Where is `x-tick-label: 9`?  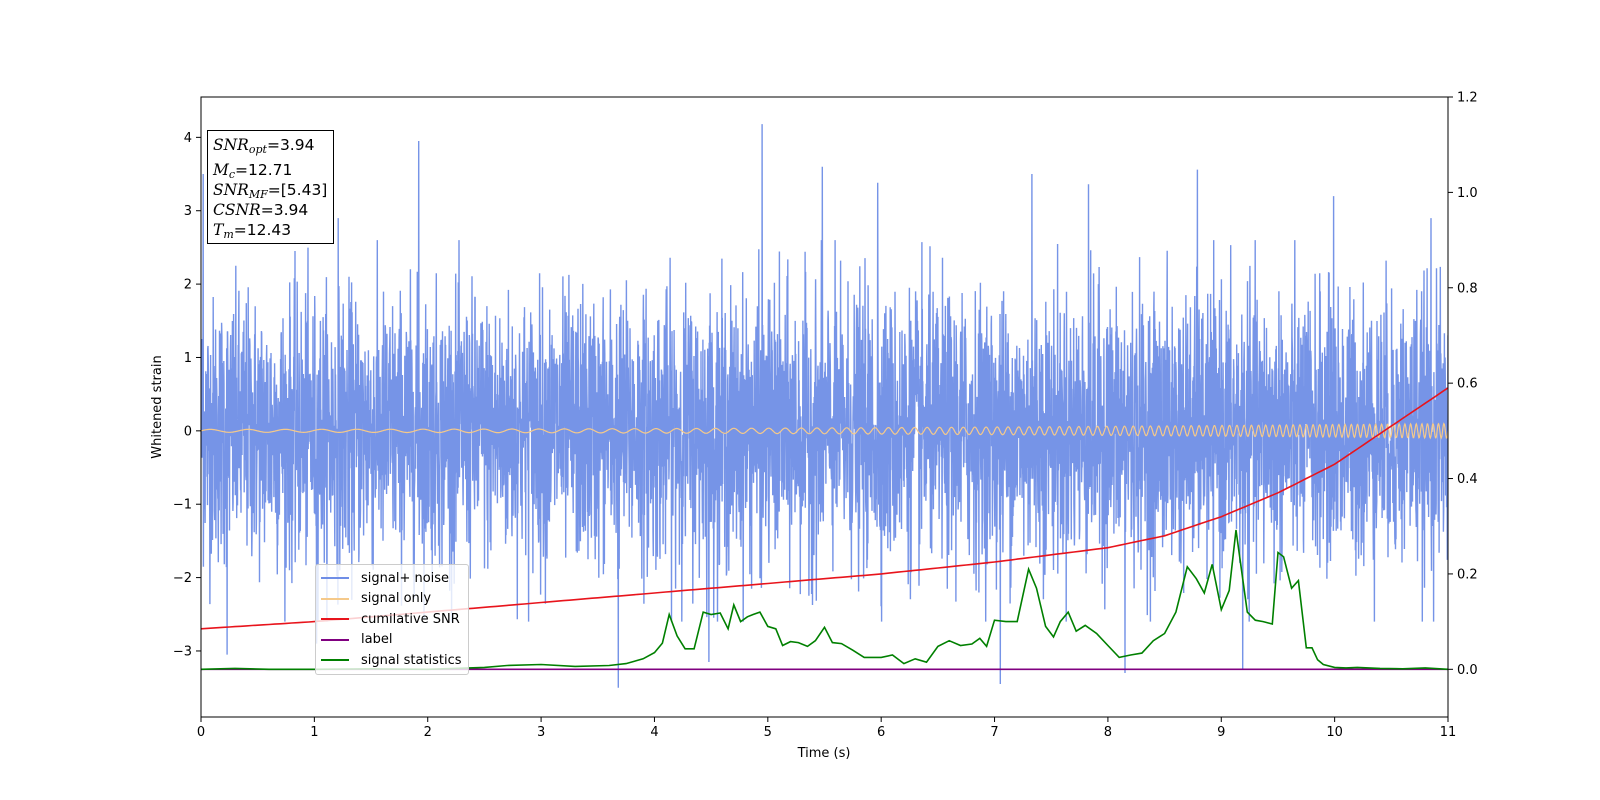
x-tick-label: 9 is located at coordinates (1221, 732).